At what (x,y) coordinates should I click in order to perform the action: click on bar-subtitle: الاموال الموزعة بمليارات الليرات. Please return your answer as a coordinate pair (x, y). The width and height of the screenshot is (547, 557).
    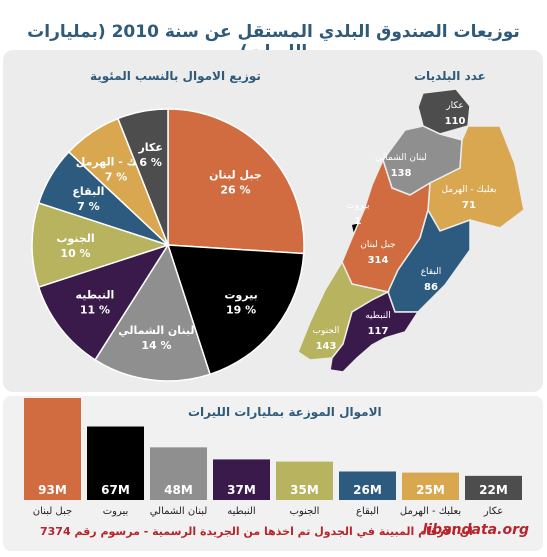
    Looking at the image, I should click on (285, 412).